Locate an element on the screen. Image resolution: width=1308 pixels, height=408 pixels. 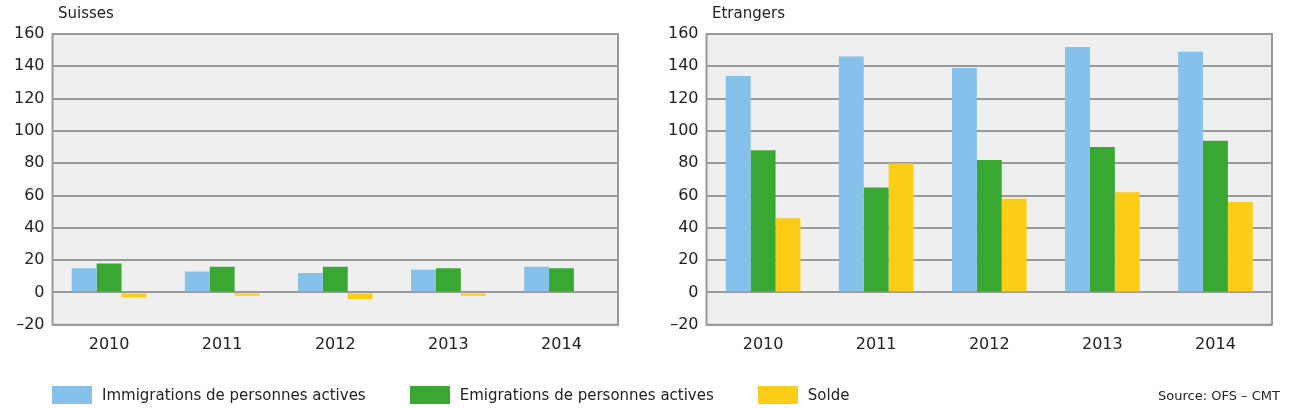
legend-label: Solde is located at coordinates (828, 395).